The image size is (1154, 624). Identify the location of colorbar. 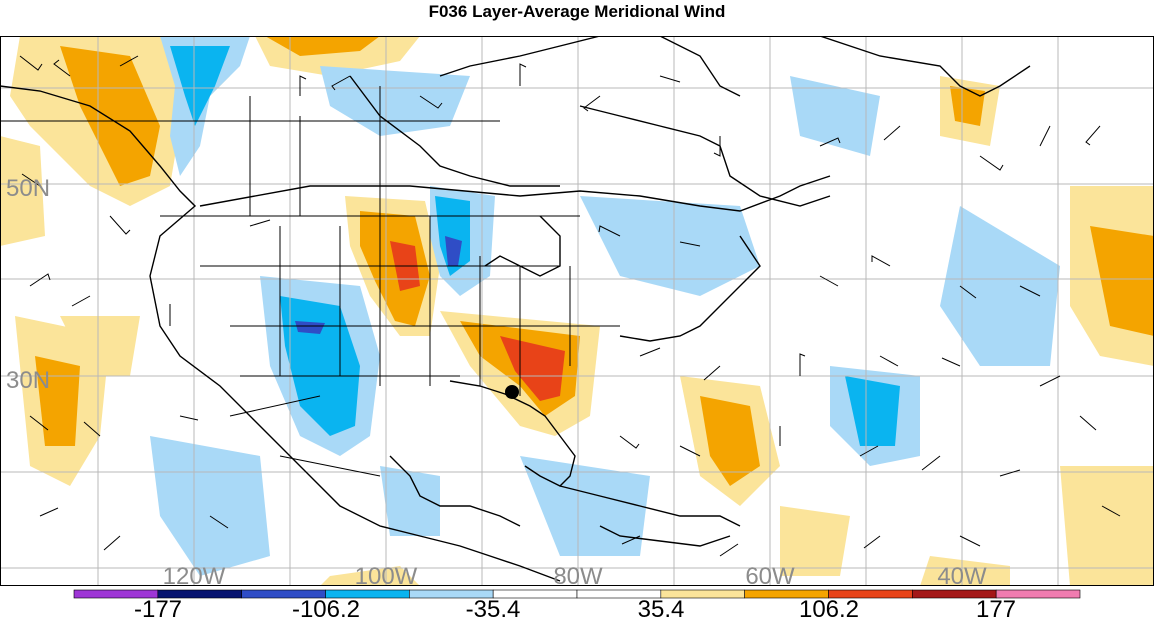
(577, 594).